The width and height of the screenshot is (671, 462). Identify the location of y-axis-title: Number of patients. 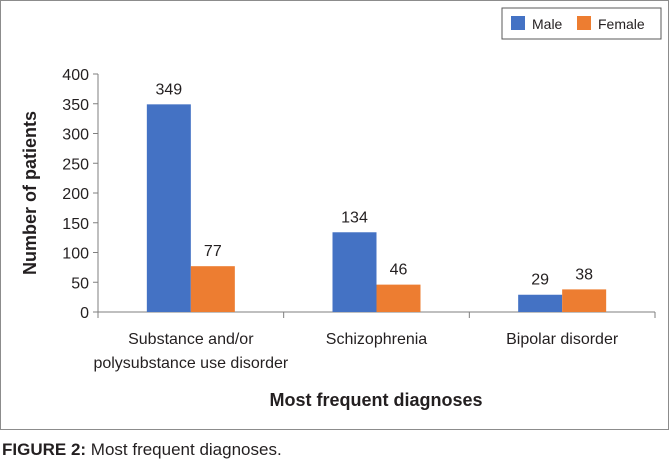
(30, 193).